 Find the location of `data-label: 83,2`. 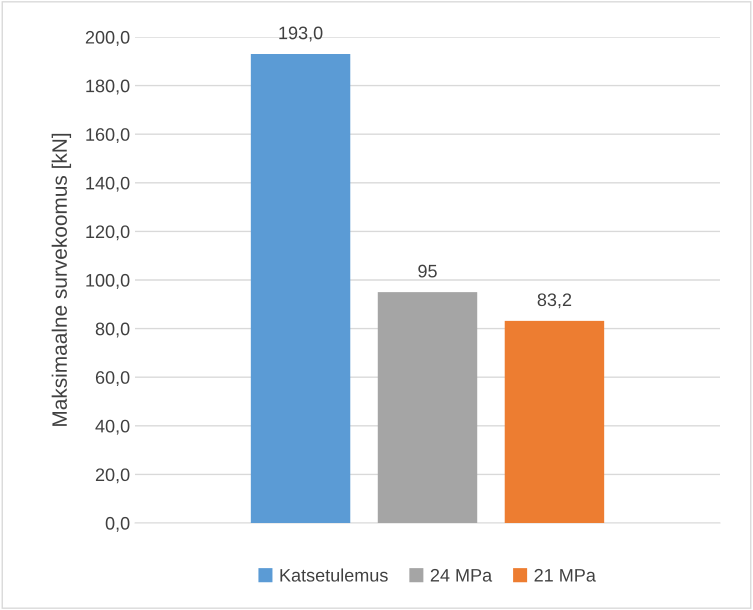

data-label: 83,2 is located at coordinates (555, 300).